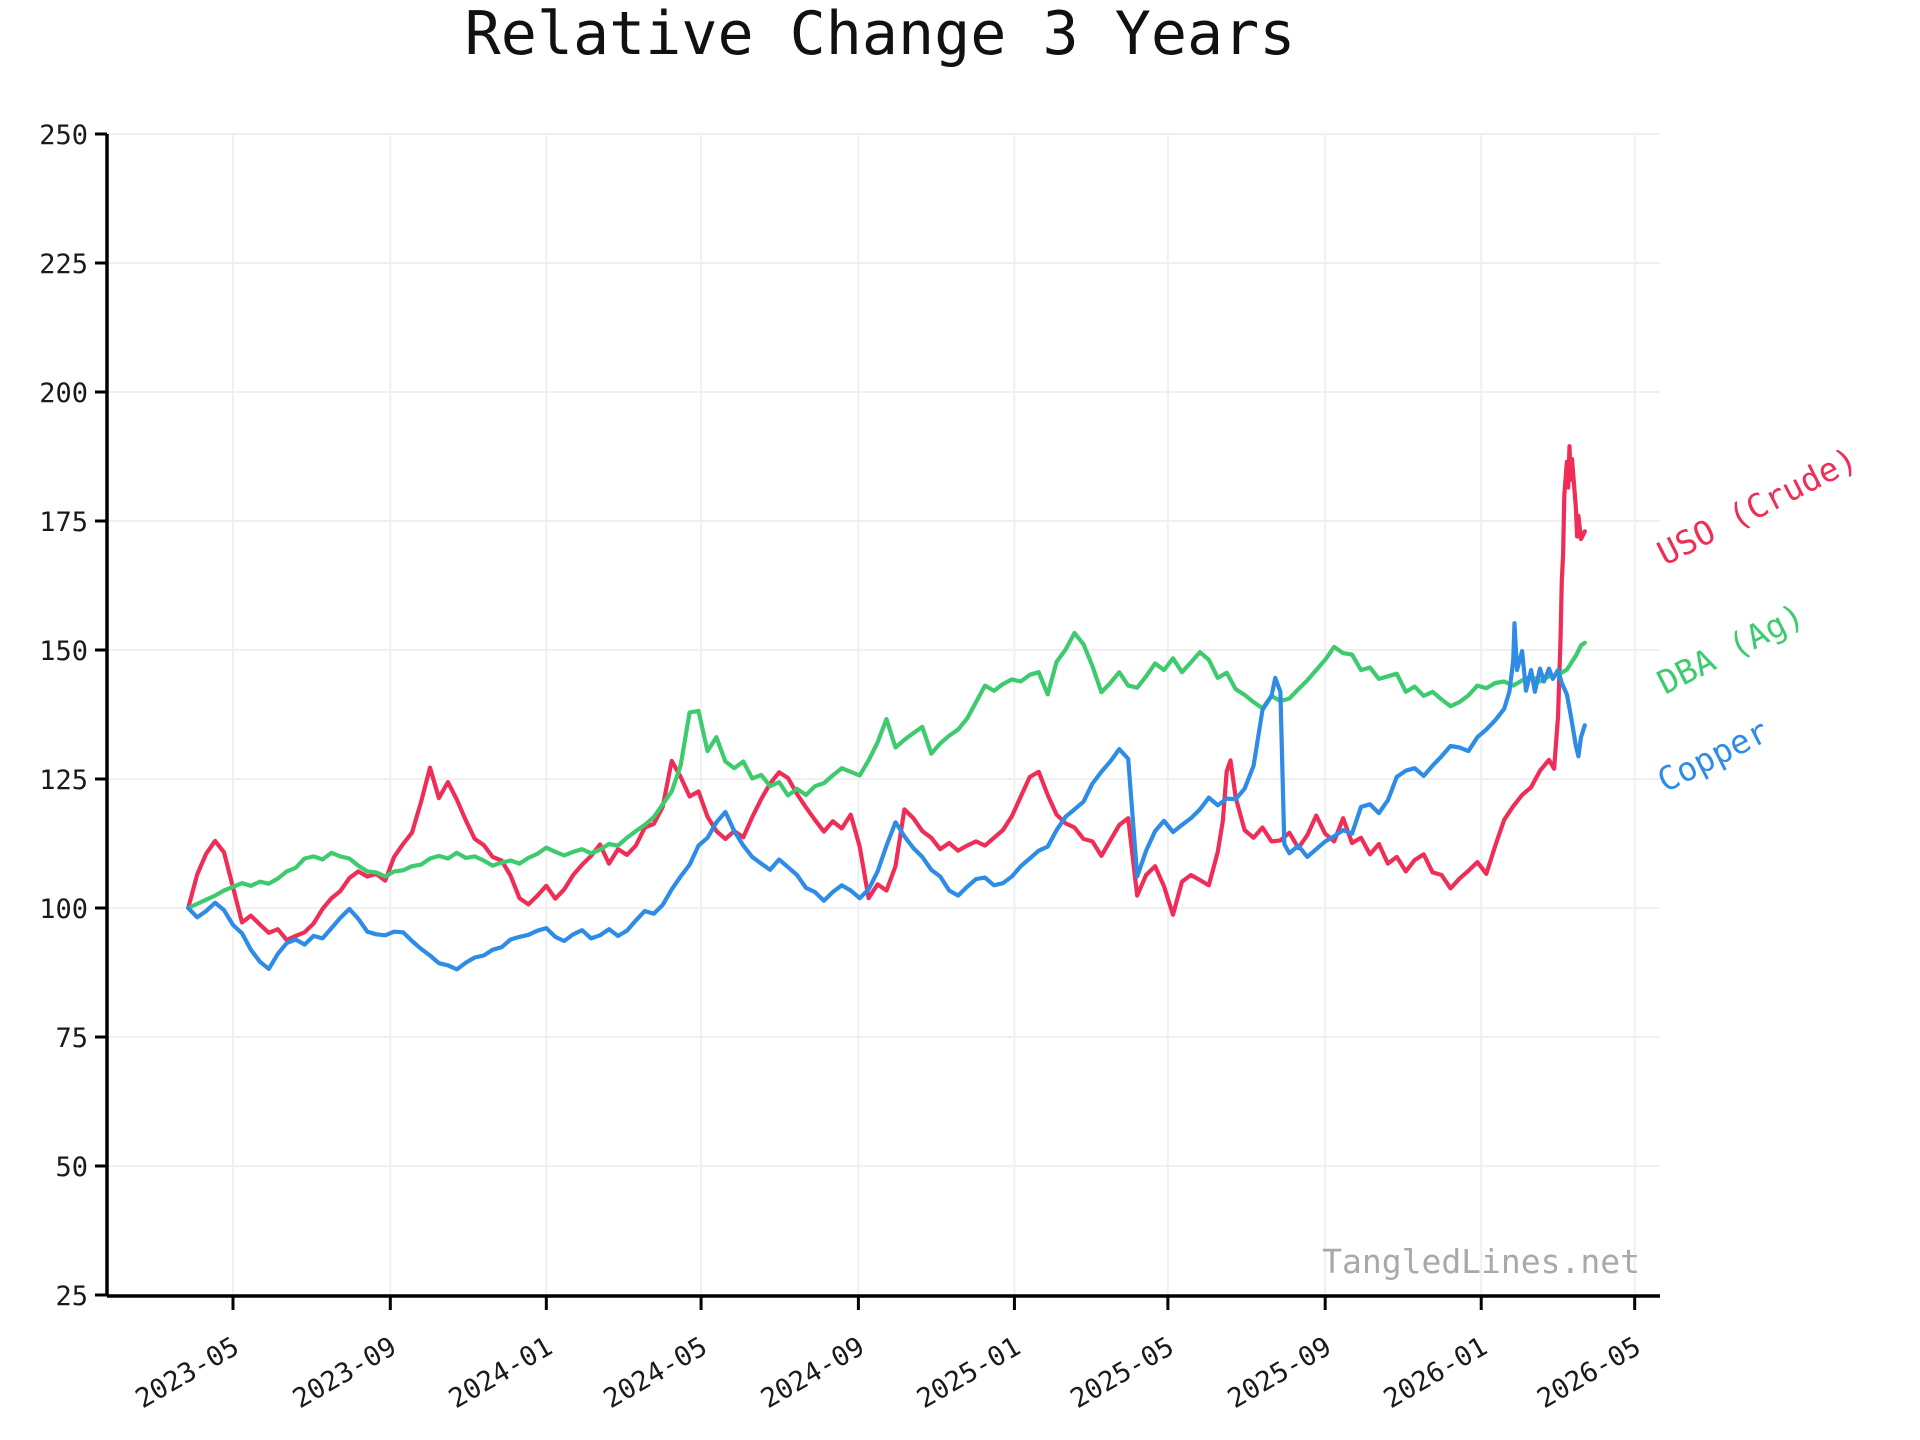  I want to click on y-tick-label: 50, so click(71, 1167).